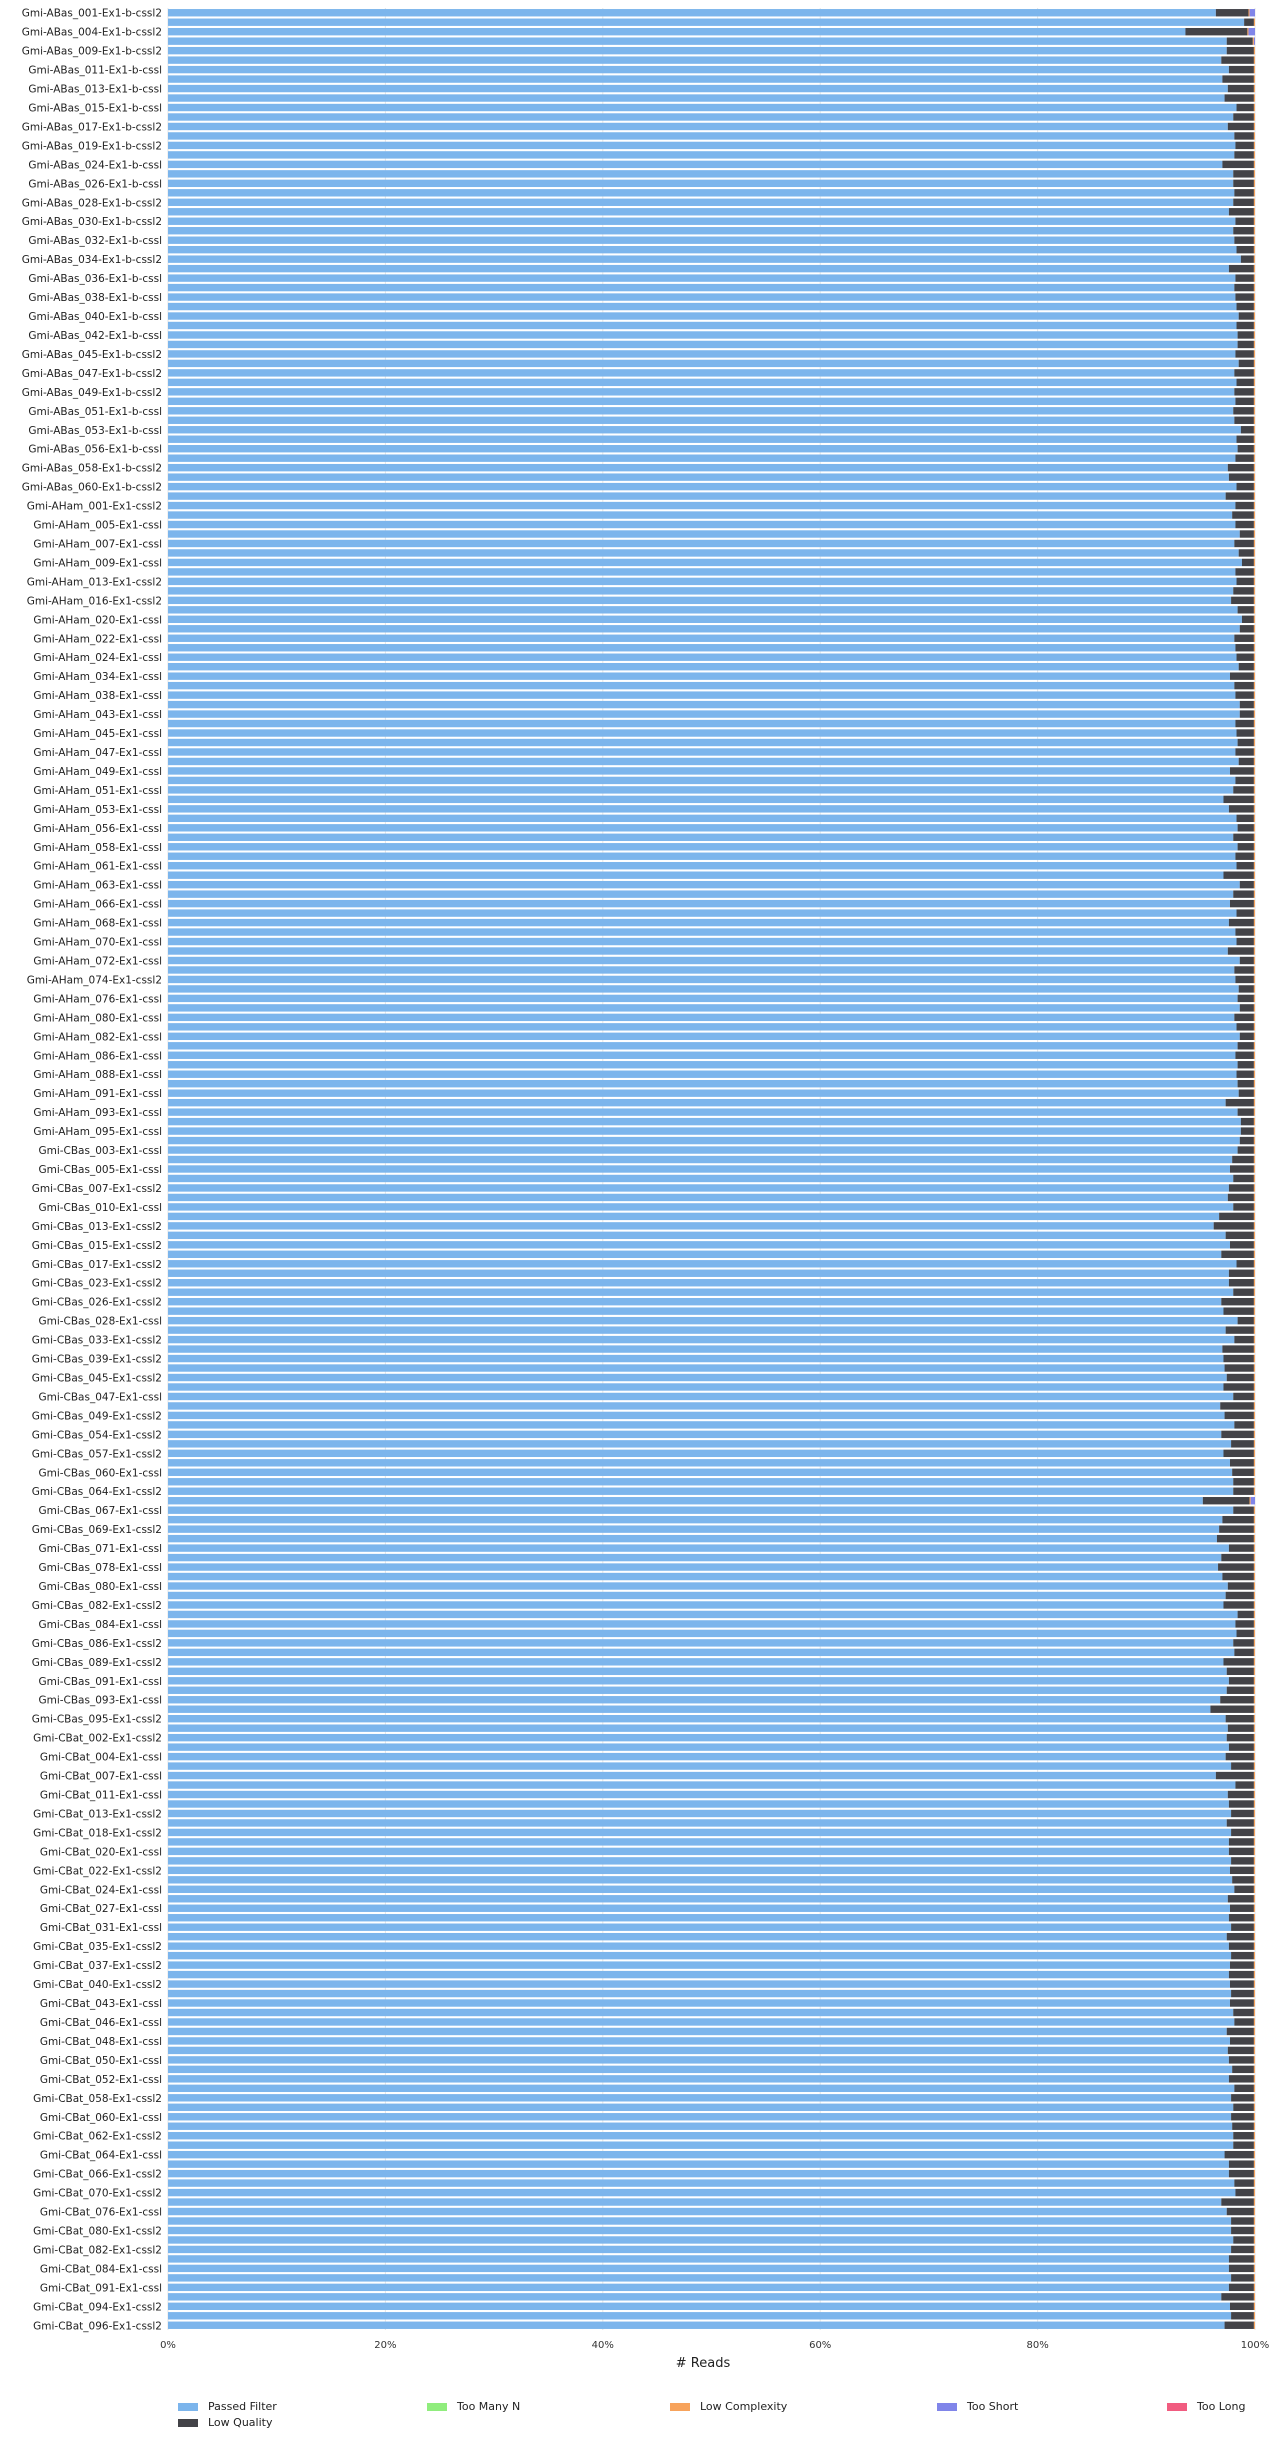 The height and width of the screenshot is (2439, 1279). I want to click on y-tick-label: Gmi-CBat_020-Ex1-cssl, so click(101, 1852).